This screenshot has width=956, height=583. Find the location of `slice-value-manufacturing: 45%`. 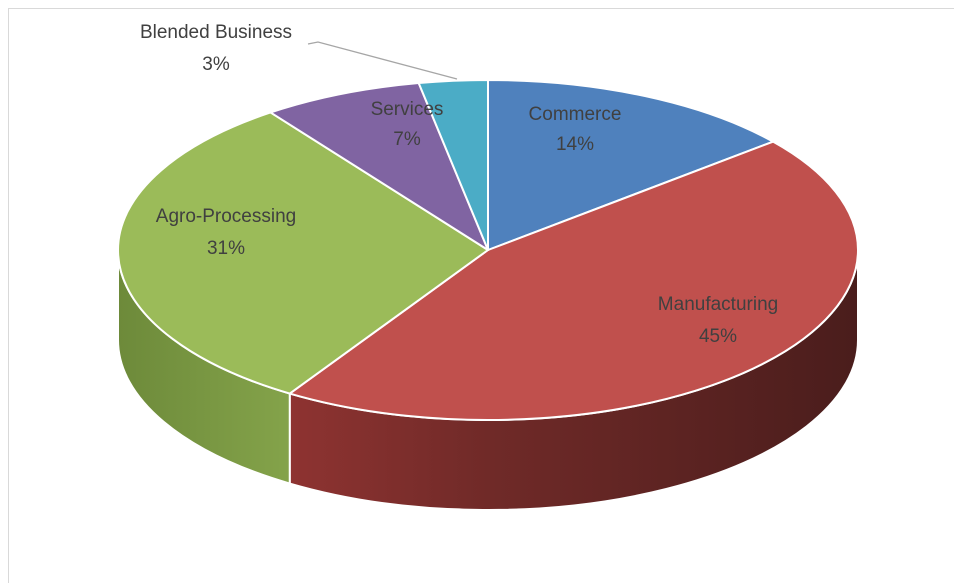

slice-value-manufacturing: 45% is located at coordinates (718, 336).